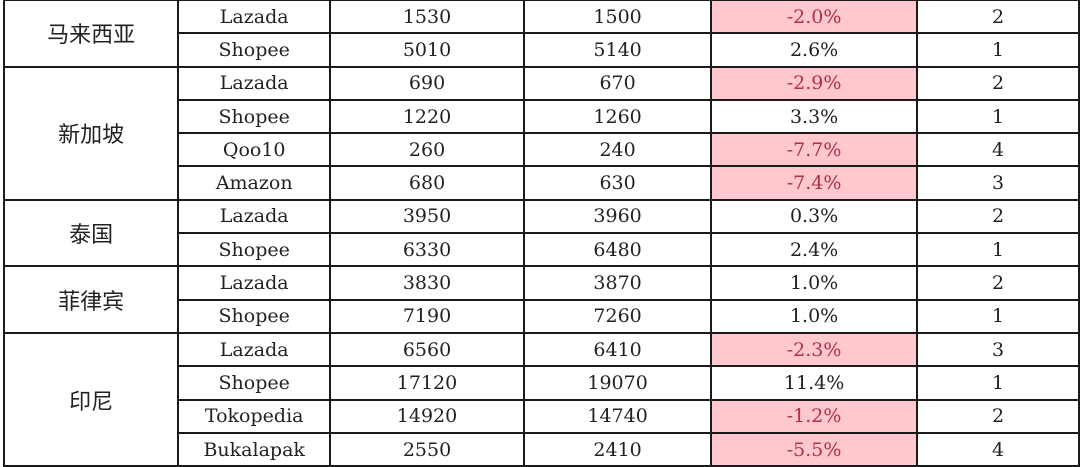  I want to click on value-2-cell: 1500, so click(618, 17).